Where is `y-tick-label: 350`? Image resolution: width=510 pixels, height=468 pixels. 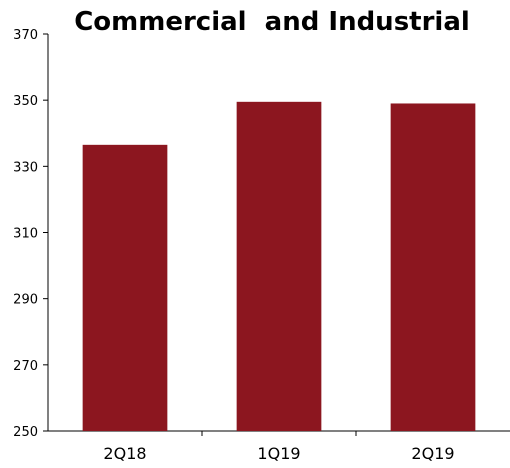
y-tick-label: 350 is located at coordinates (25, 101).